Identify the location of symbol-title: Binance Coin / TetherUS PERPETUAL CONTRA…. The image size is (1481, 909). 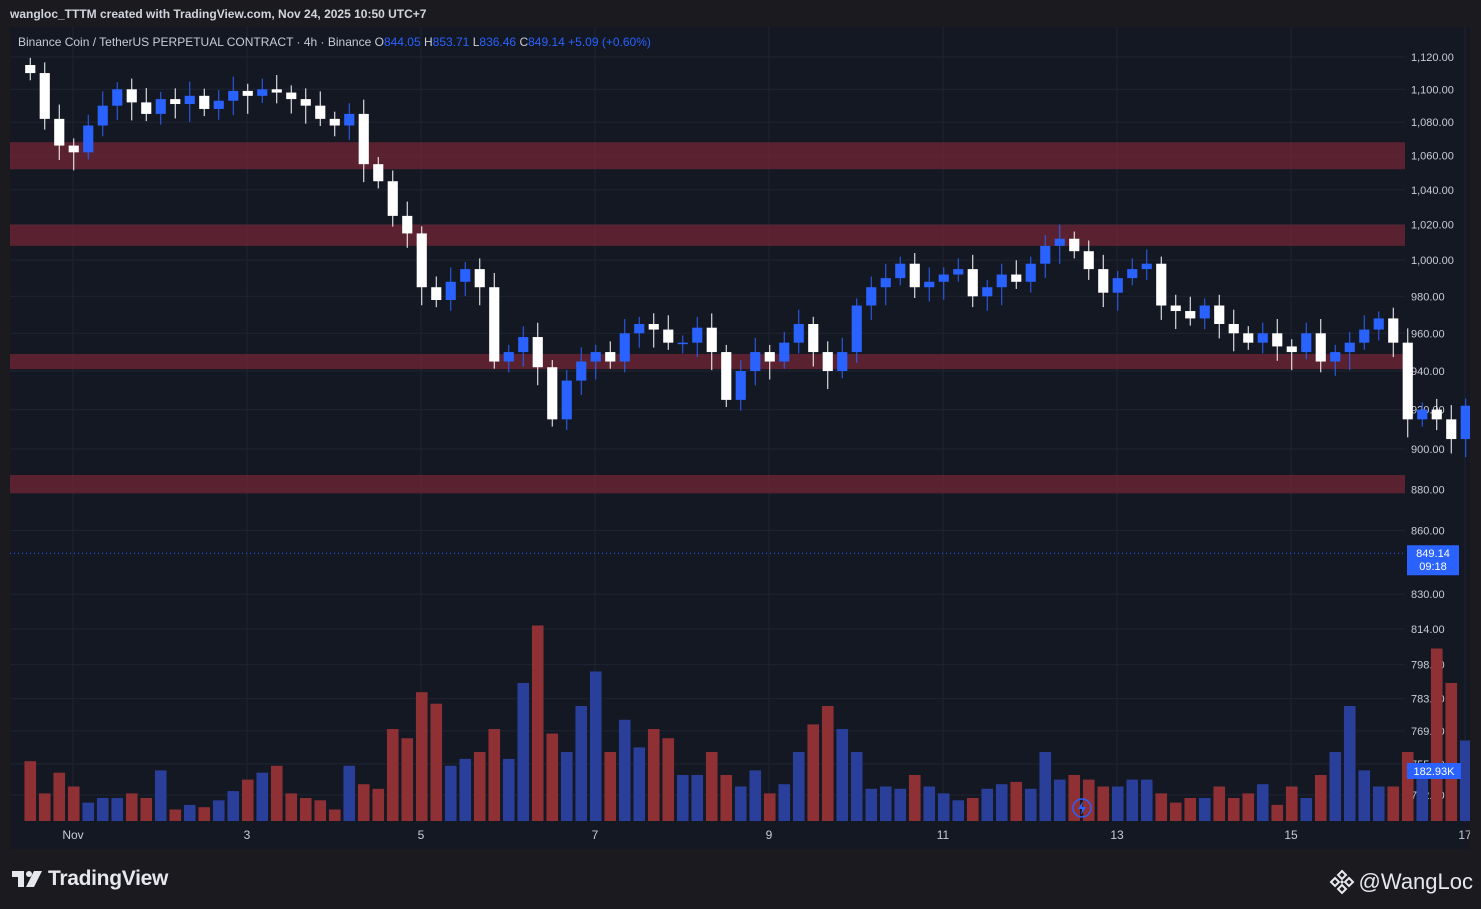
(195, 42).